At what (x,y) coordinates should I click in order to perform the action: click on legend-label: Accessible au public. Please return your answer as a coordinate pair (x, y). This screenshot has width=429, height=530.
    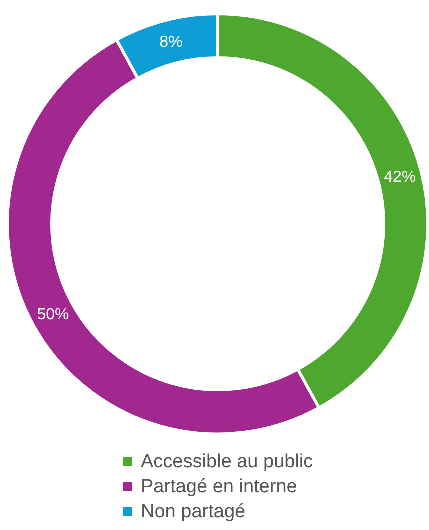
    Looking at the image, I should click on (227, 462).